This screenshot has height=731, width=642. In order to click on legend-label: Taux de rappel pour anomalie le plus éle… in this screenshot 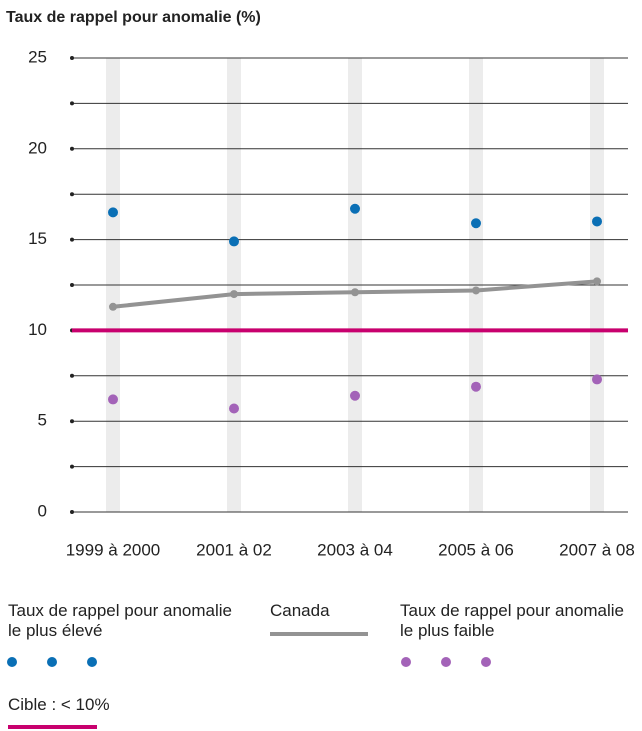, I will do `click(120, 620)`.